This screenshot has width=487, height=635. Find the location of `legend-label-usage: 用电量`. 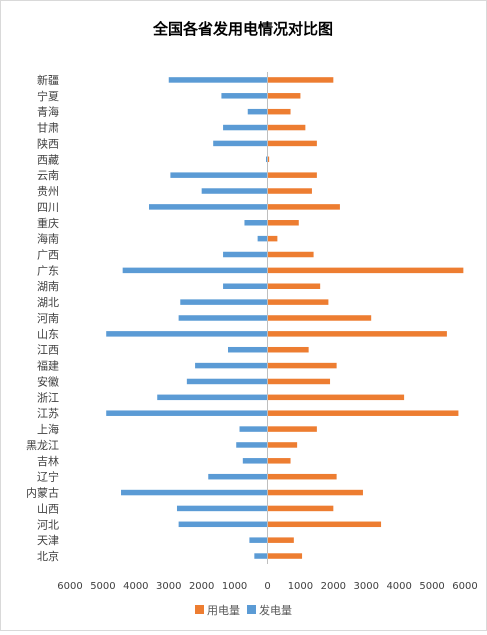

legend-label-usage: 用电量 is located at coordinates (223, 610).